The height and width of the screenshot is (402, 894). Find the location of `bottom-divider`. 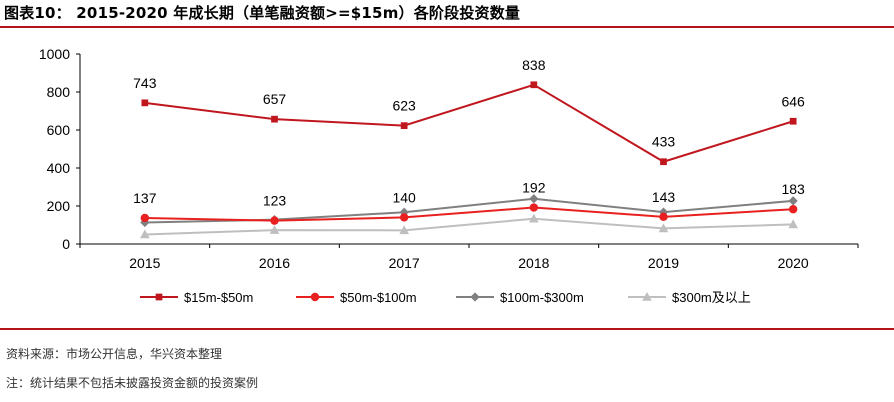

bottom-divider is located at coordinates (447, 329).